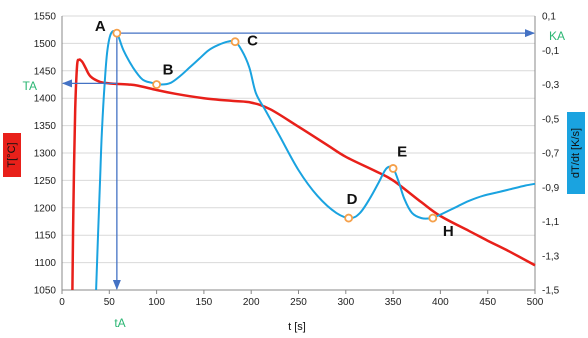 This screenshot has width=588, height=338. What do you see at coordinates (45, 71) in the screenshot?
I see `left-y-tick-label: 1450` at bounding box center [45, 71].